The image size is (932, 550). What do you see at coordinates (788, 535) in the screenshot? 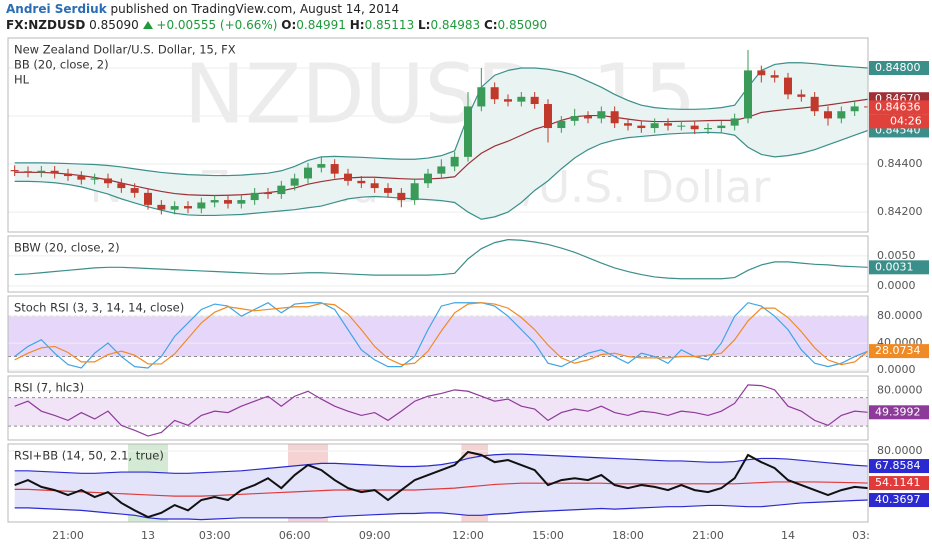
I see `x-tick-label: 14` at bounding box center [788, 535].